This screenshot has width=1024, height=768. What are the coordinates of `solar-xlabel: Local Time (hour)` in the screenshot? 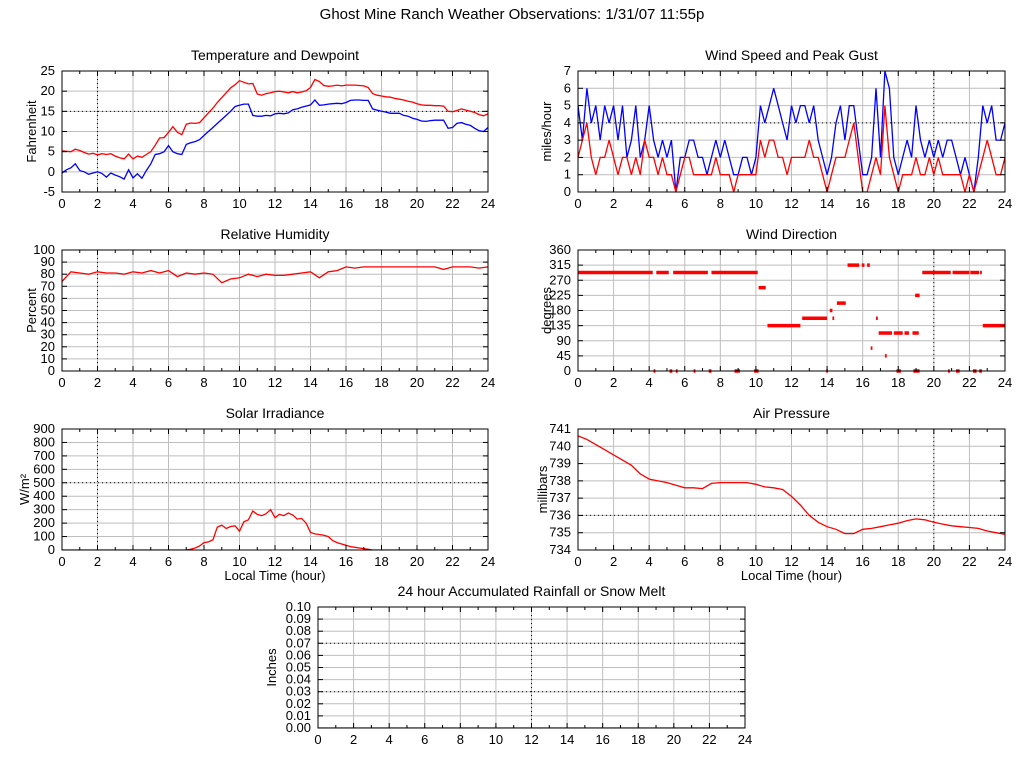 It's located at (274, 575).